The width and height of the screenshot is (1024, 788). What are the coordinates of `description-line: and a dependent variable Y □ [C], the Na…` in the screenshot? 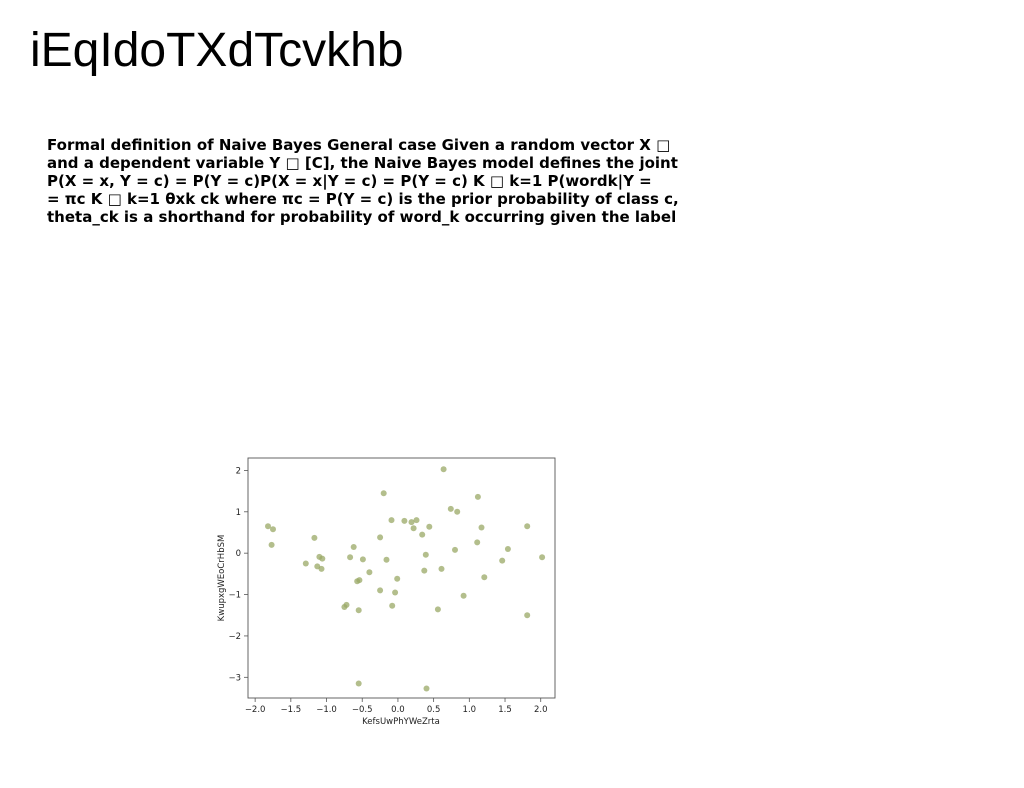 It's located at (362, 163).